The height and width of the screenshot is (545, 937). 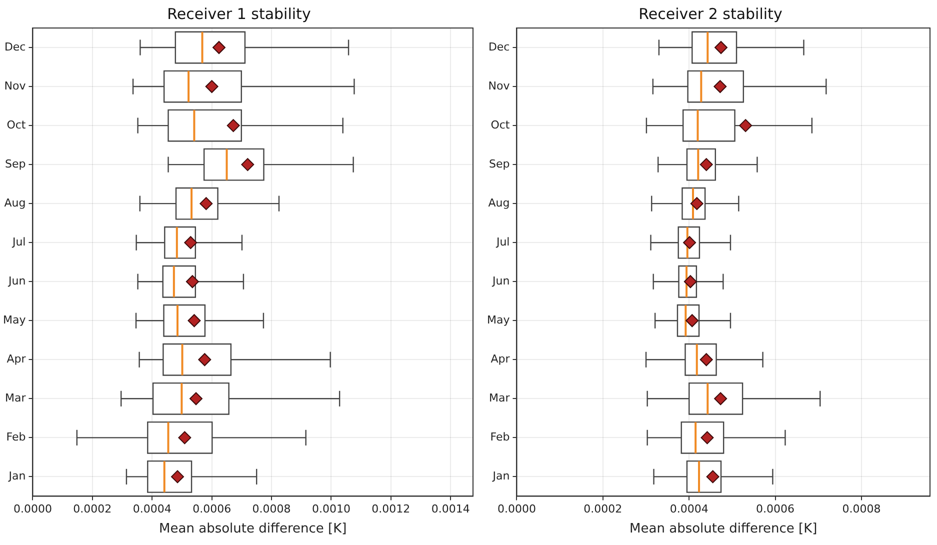 I want to click on chart-title: Receiver 1 stability, so click(x=239, y=13).